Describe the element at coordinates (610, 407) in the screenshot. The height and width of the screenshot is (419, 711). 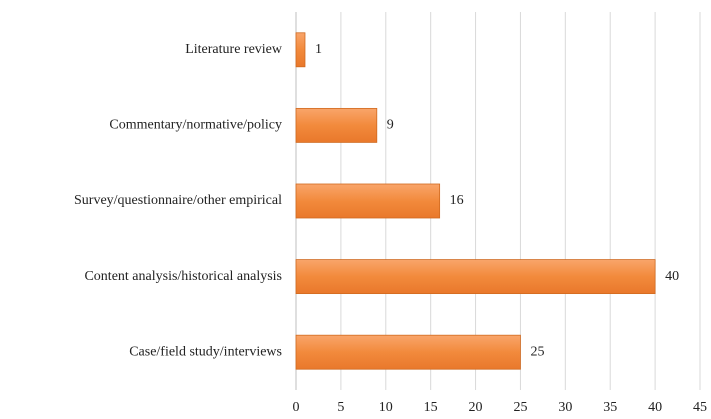
I see `x-tick-label: 35` at that location.